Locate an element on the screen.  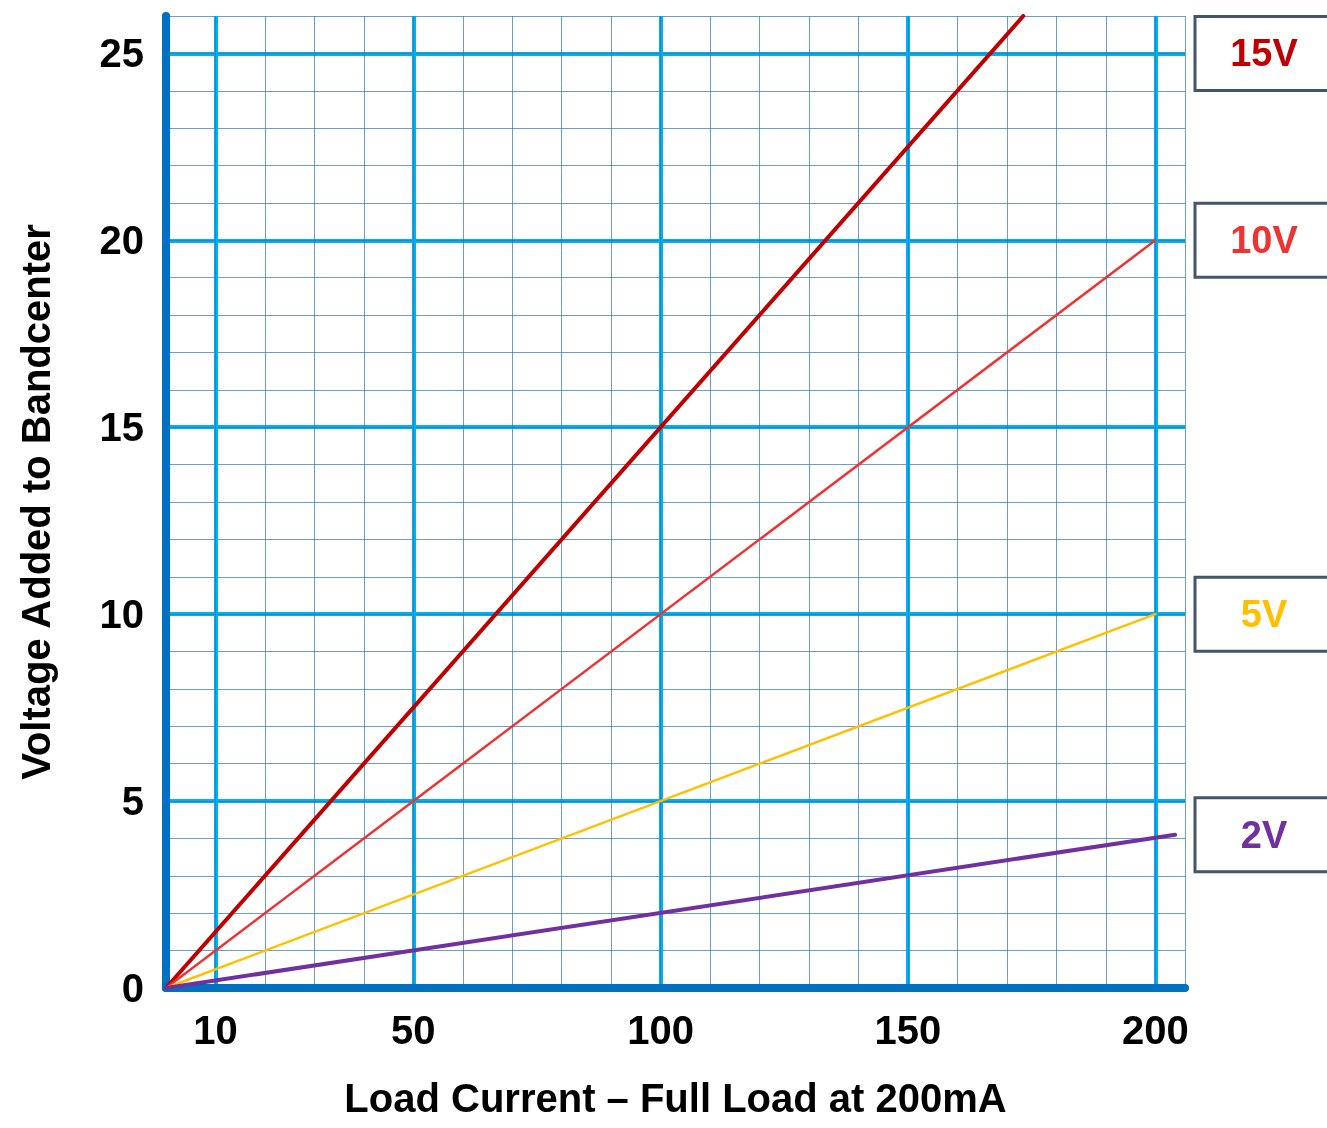
x-tick-label: 10 is located at coordinates (215, 1030).